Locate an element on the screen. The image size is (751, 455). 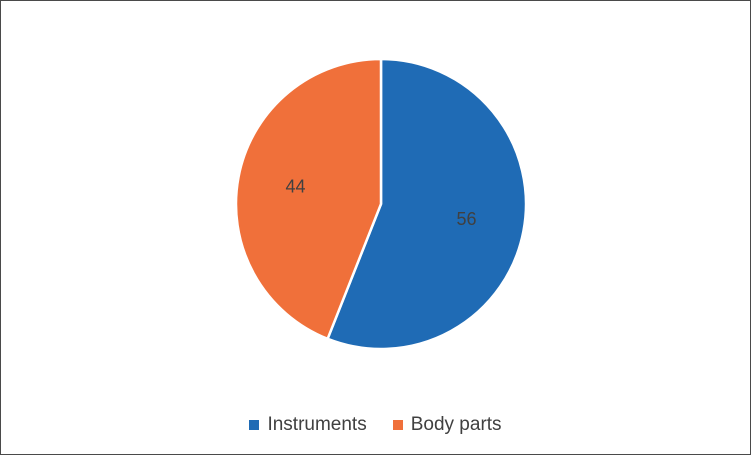
legend-label-instruments: Instruments is located at coordinates (317, 424).